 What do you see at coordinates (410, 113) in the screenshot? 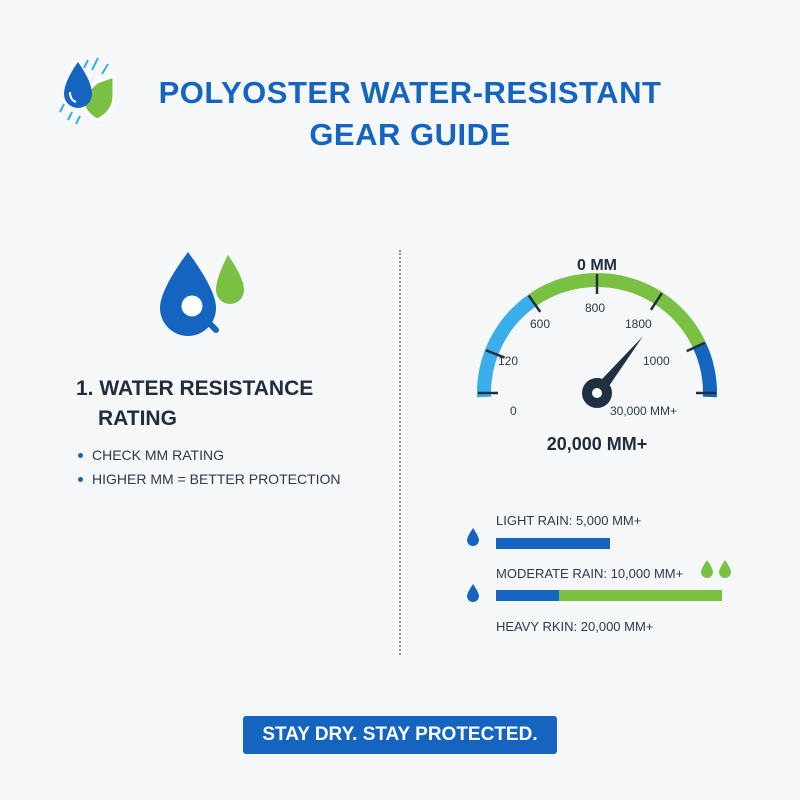
I see `page-title: POLYOSTER WATER-RESISTANT GEAR GUIDE` at bounding box center [410, 113].